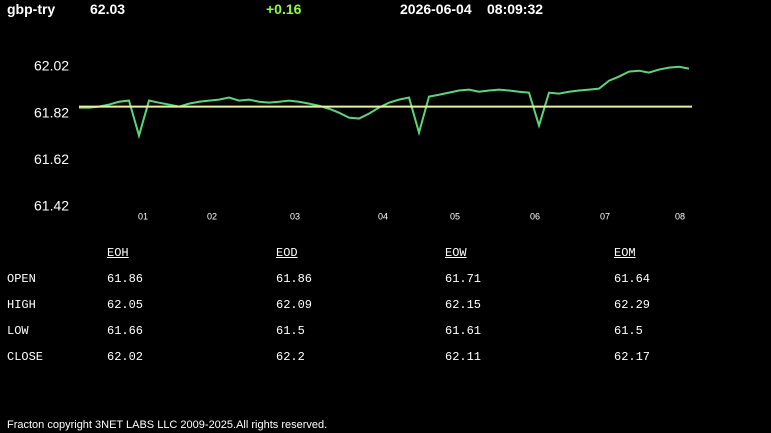  What do you see at coordinates (632, 279) in the screenshot?
I see `cell: 61.64` at bounding box center [632, 279].